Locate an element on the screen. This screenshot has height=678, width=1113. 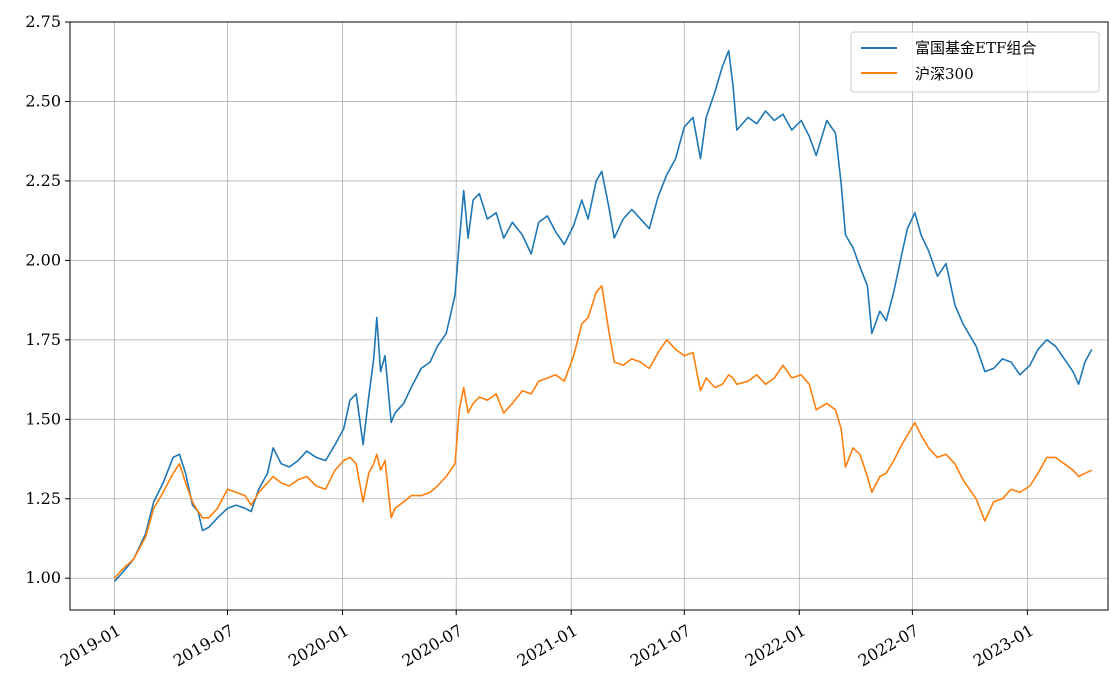
y-tick-label: 2.75 is located at coordinates (43, 21).